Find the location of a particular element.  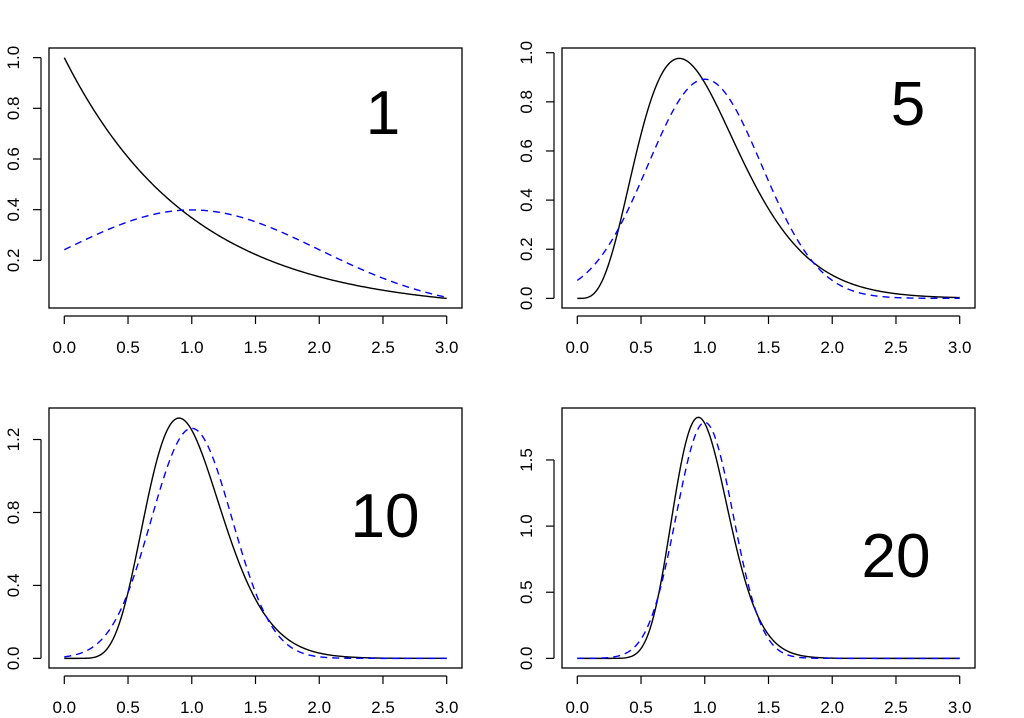

y-tick-label: 1.5 is located at coordinates (526, 460).